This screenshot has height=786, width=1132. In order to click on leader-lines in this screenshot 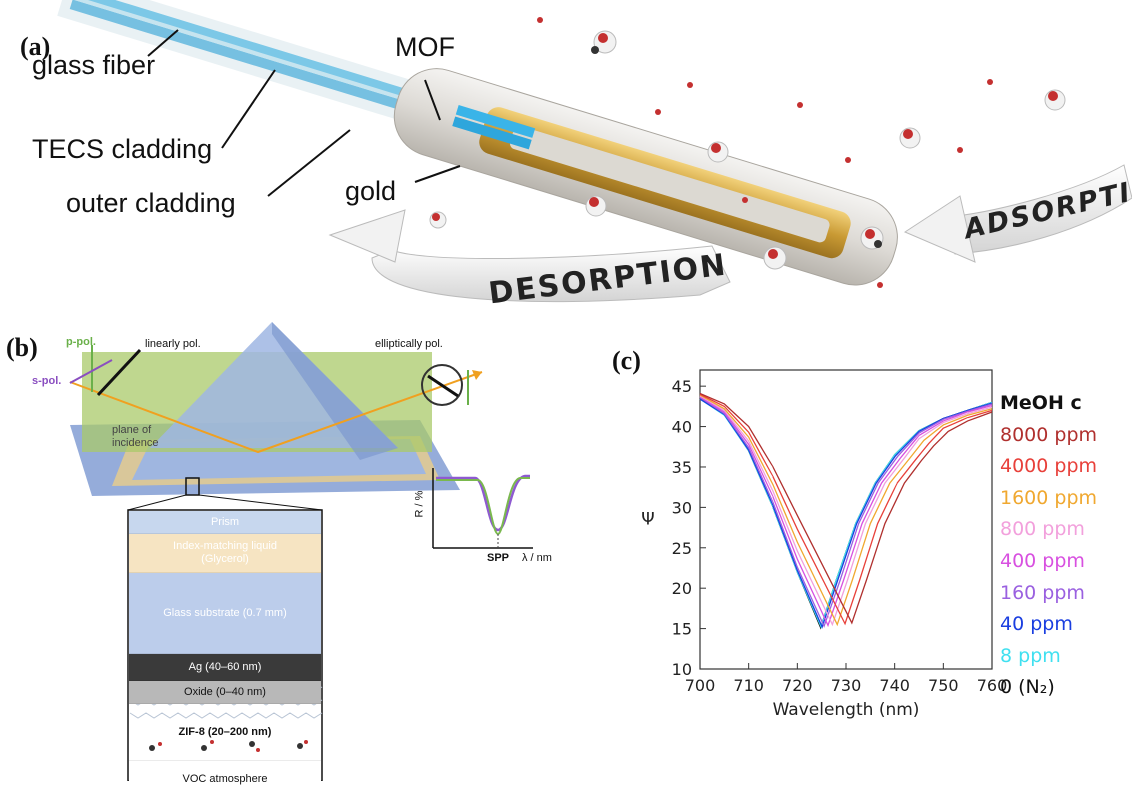, I will do `click(304, 113)`.